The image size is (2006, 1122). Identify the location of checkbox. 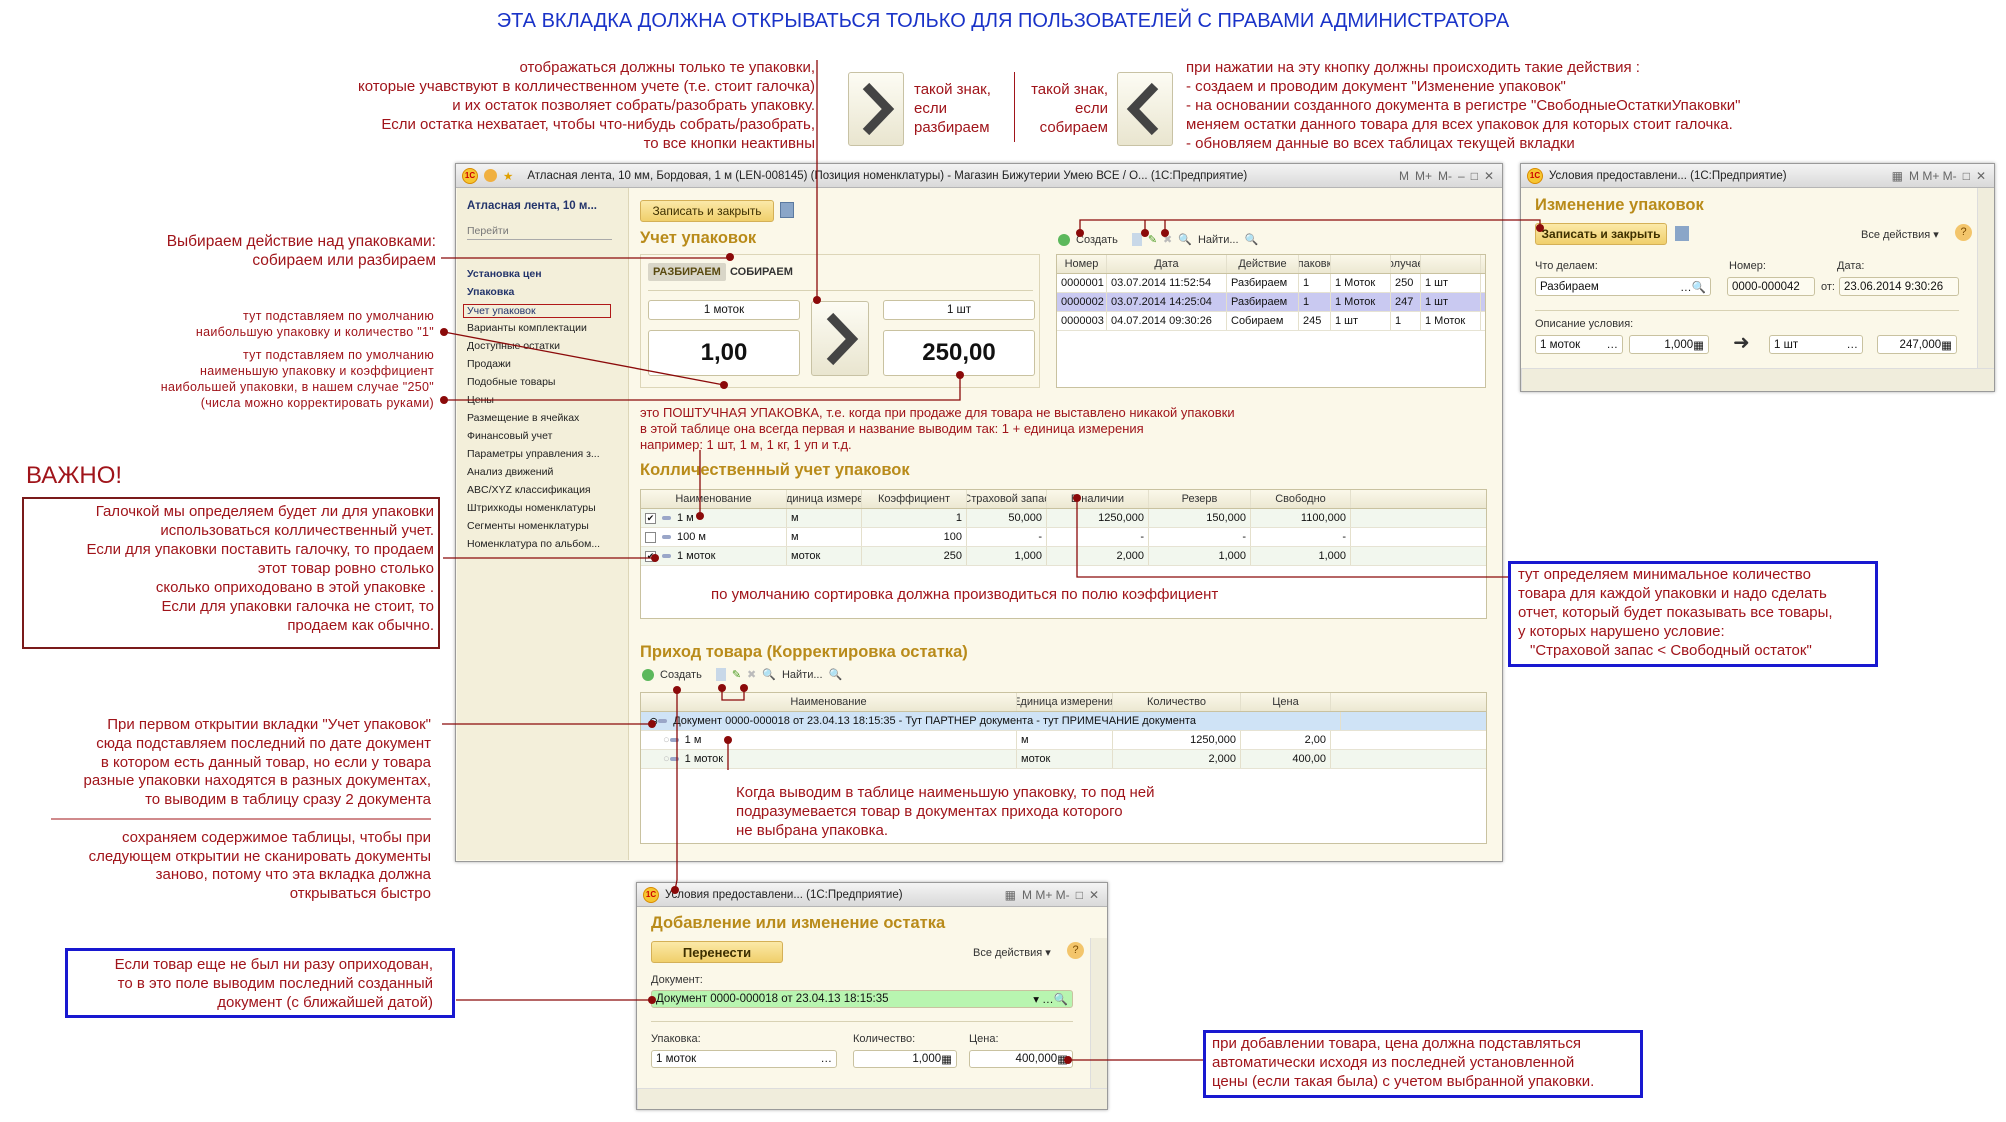
(650, 537).